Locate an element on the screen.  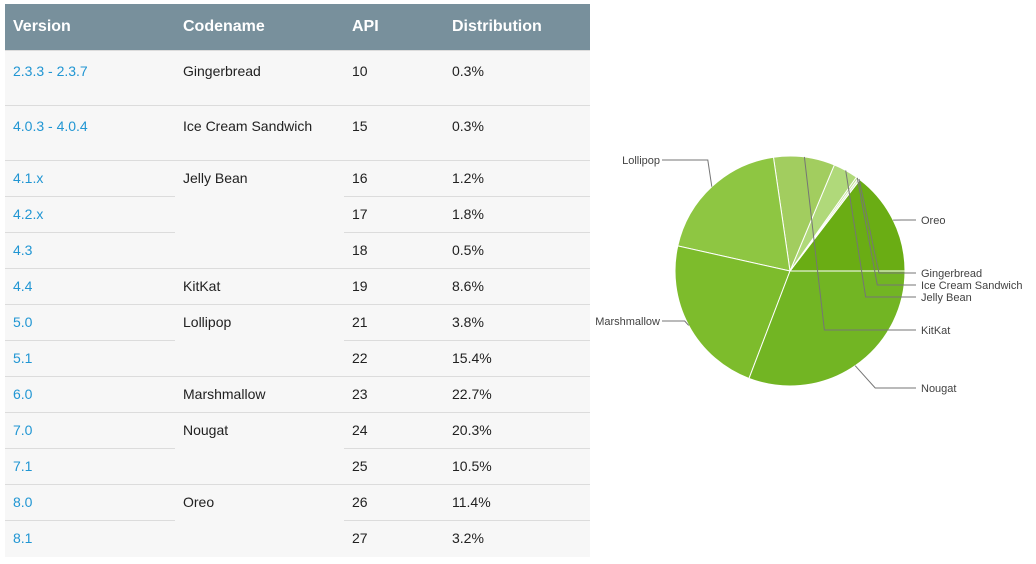
leader-line-ice-cream-sandwich is located at coordinates (886, 231).